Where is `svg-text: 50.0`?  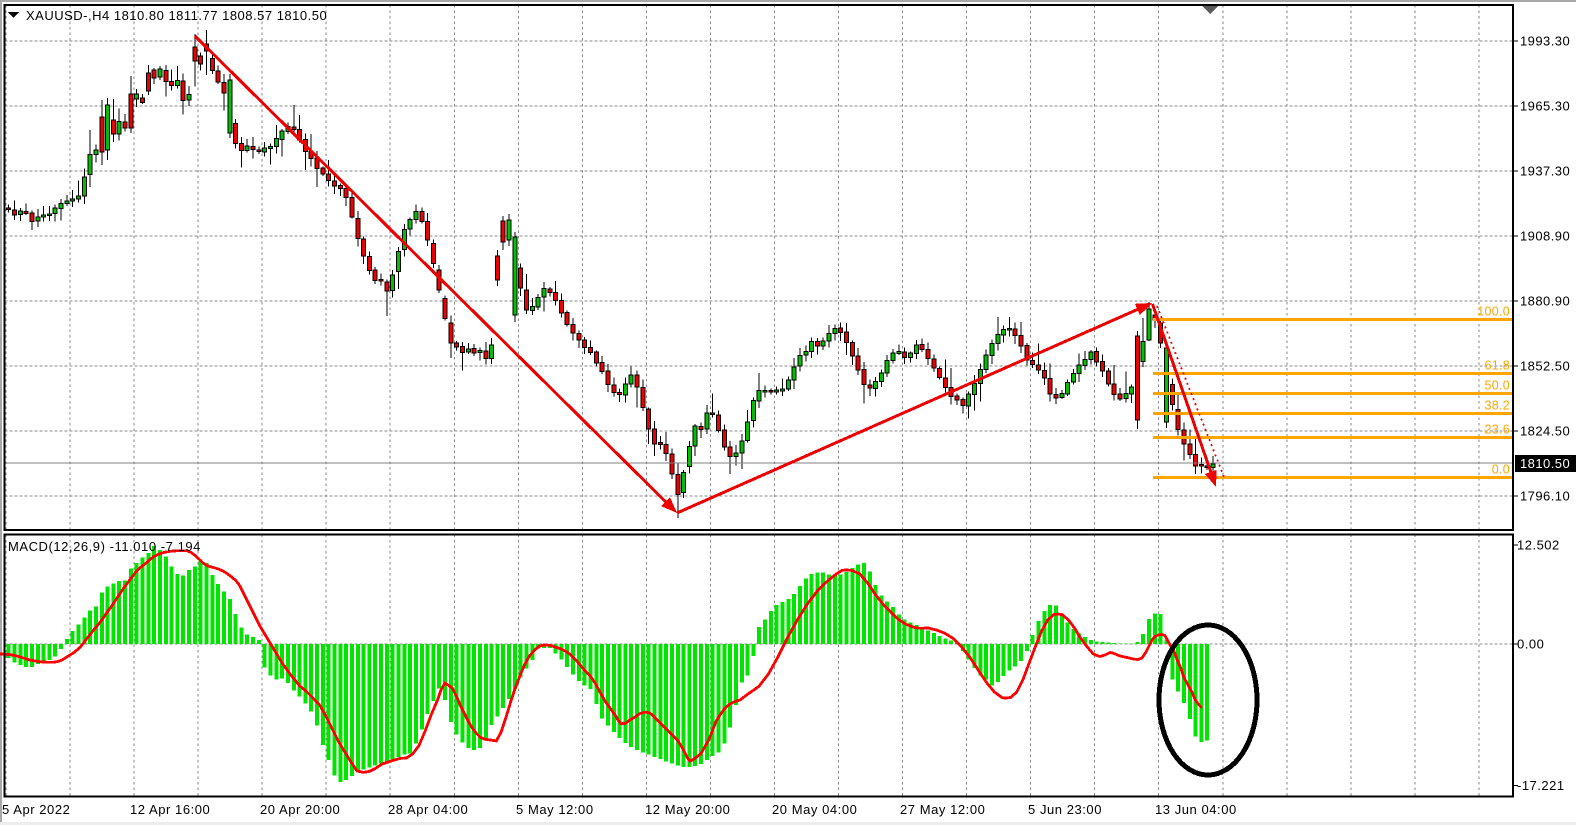
svg-text: 50.0 is located at coordinates (1497, 386).